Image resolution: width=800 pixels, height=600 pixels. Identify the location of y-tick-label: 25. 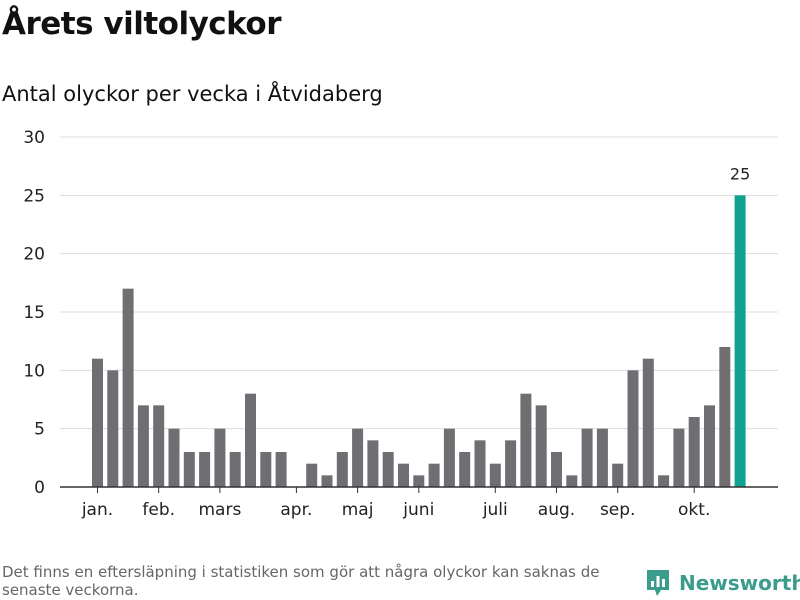
(34, 196).